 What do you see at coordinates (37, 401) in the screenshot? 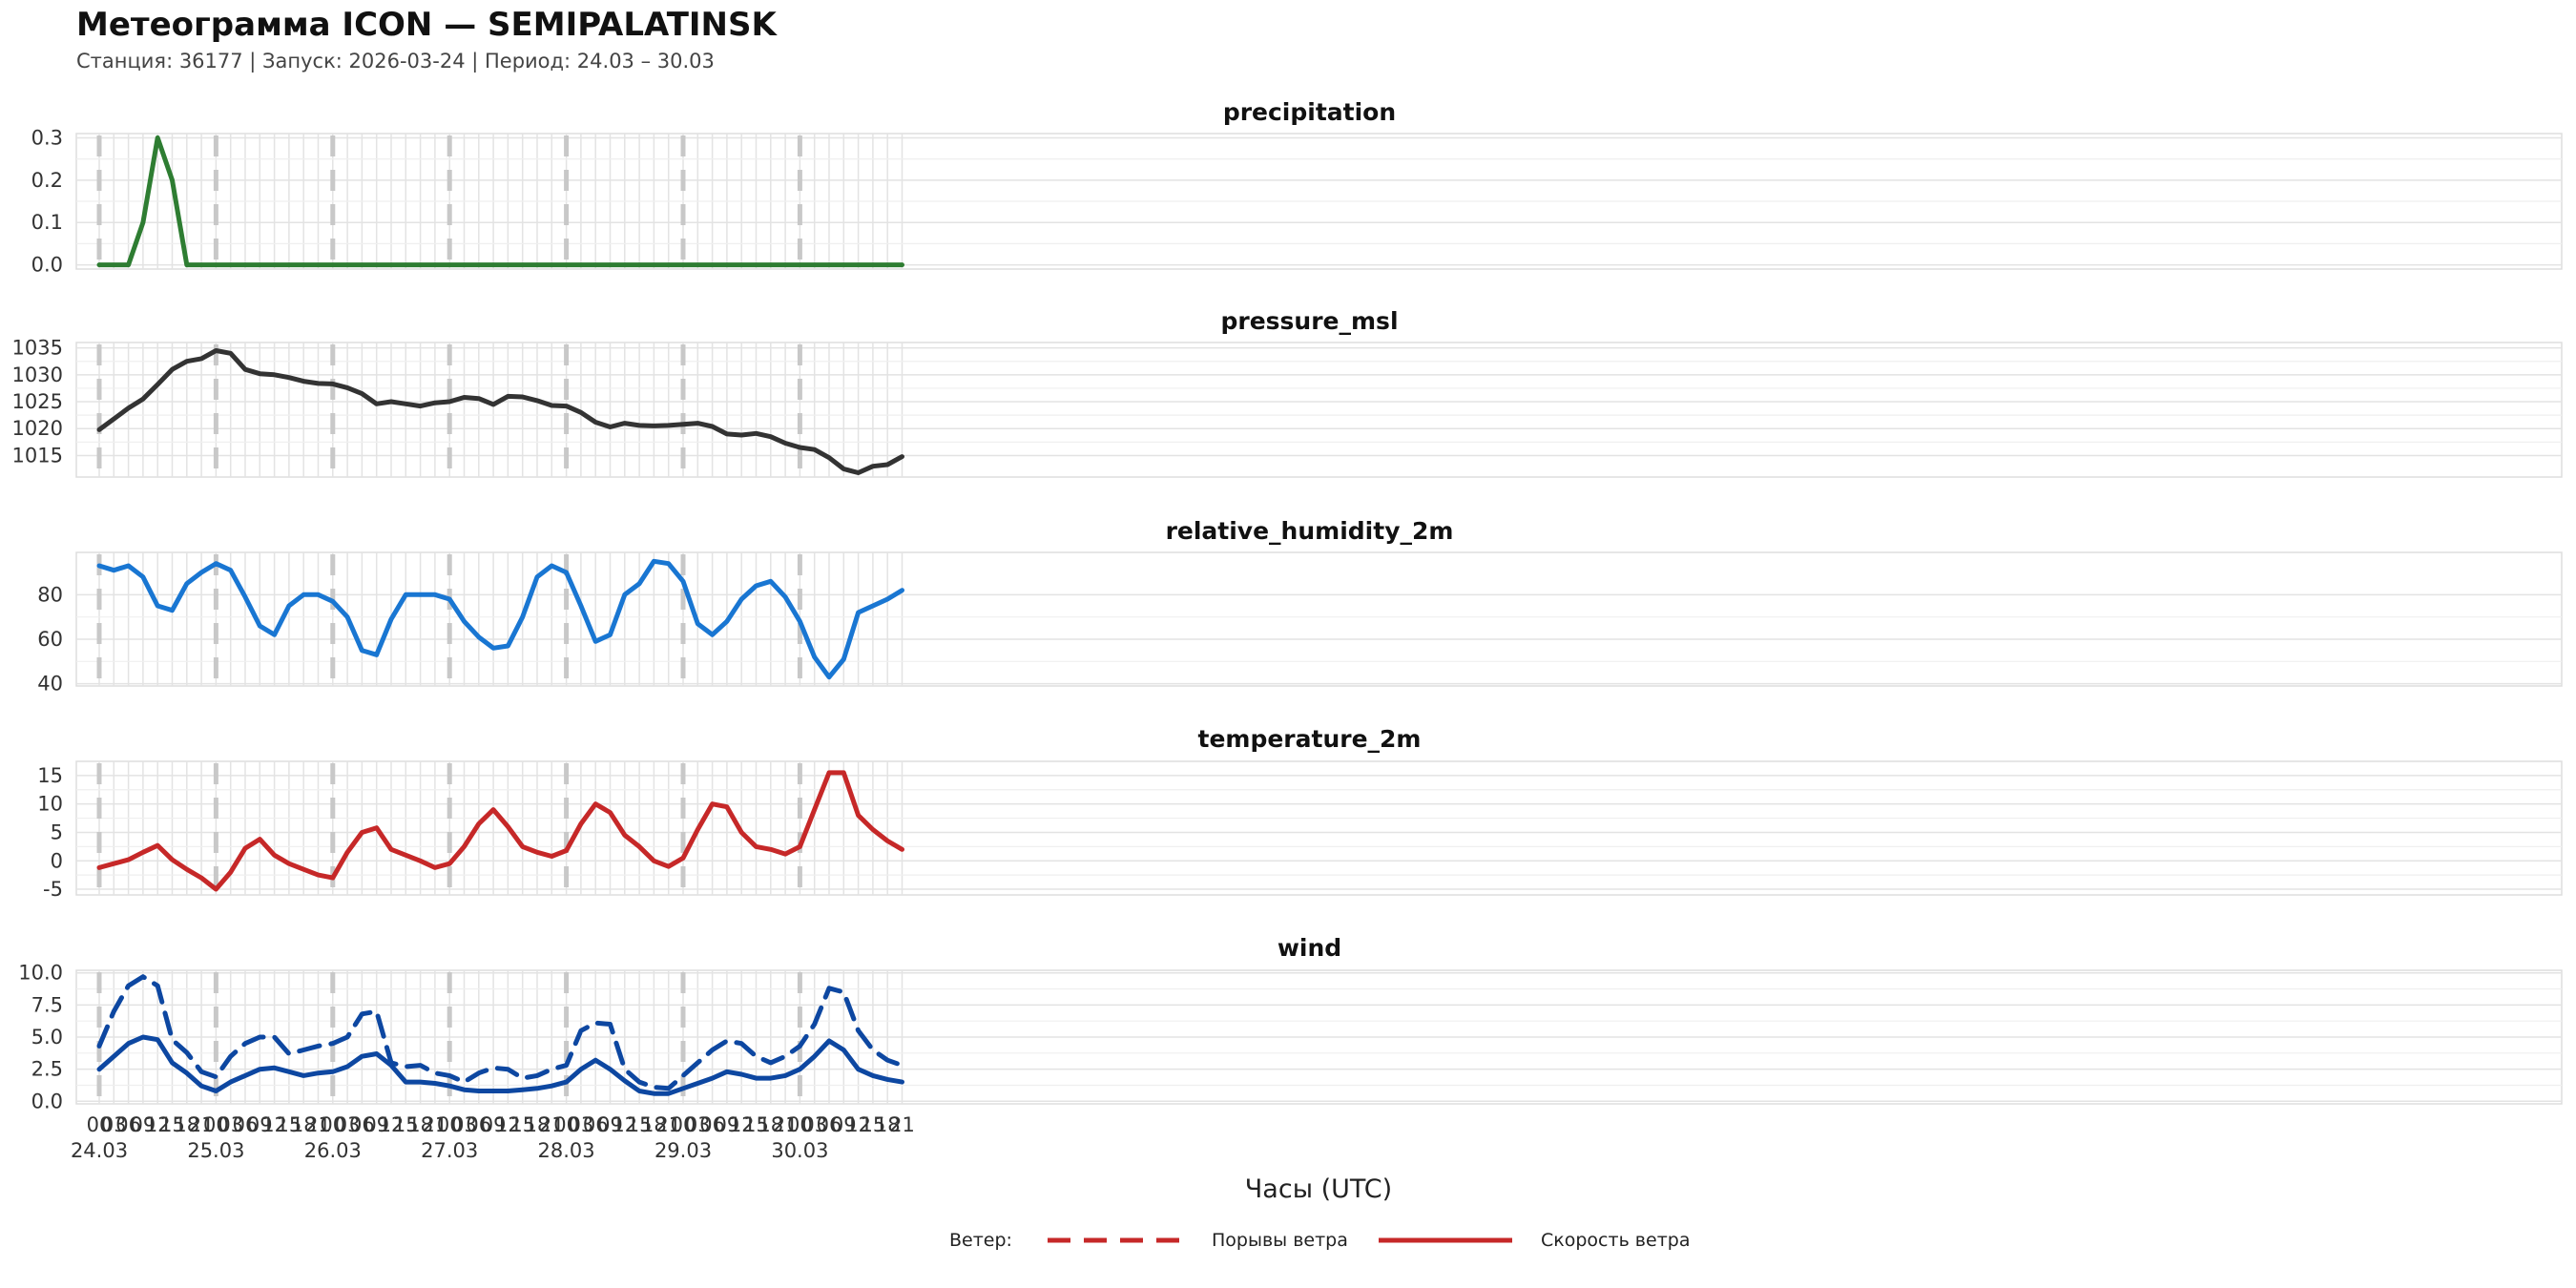
I see `ytick-label: 1025` at bounding box center [37, 401].